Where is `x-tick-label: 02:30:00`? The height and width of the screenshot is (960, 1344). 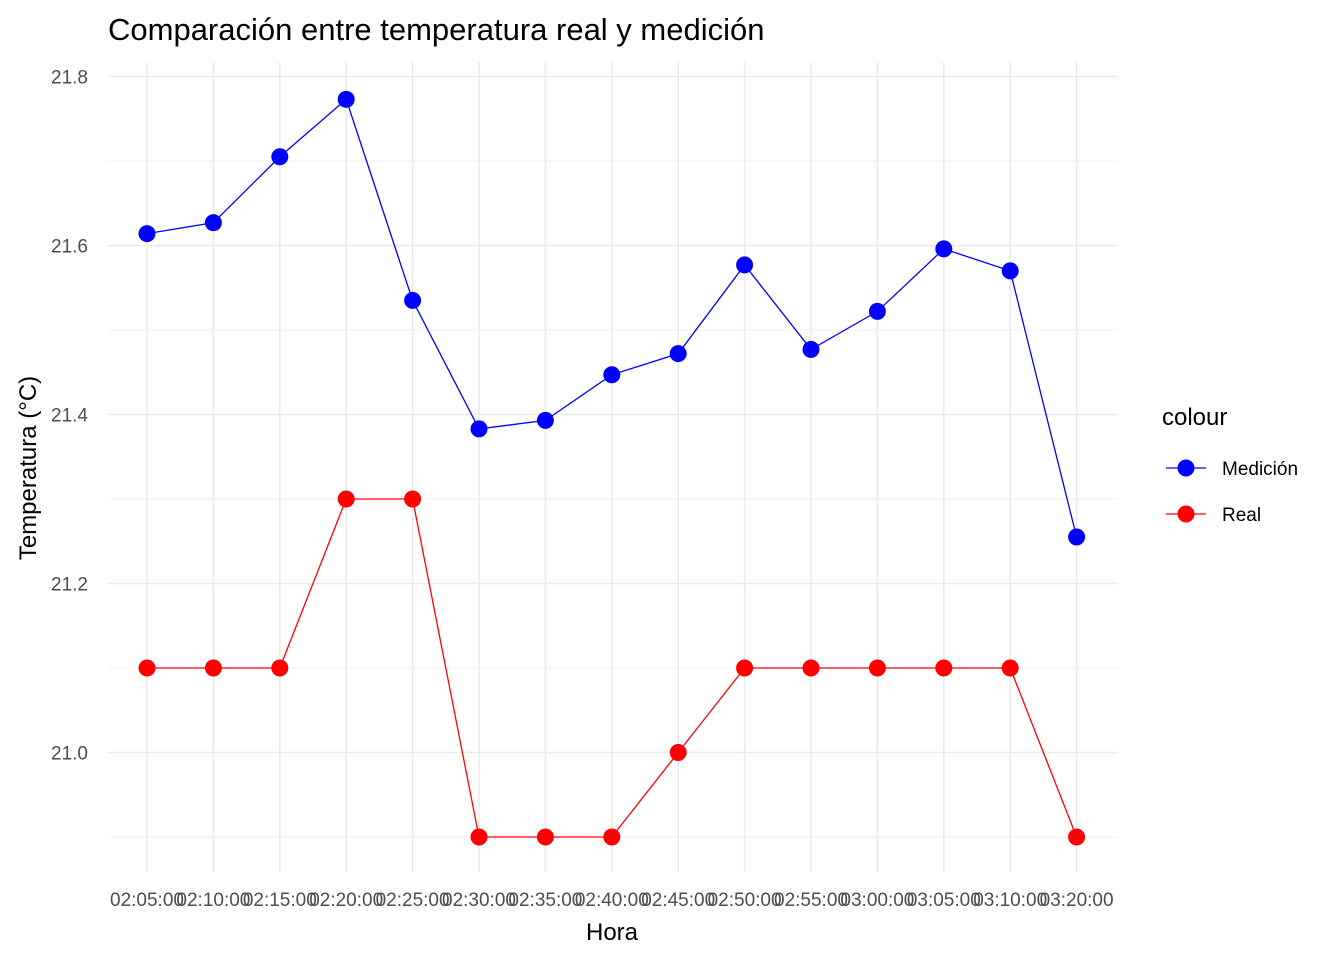
x-tick-label: 02:30:00 is located at coordinates (479, 900).